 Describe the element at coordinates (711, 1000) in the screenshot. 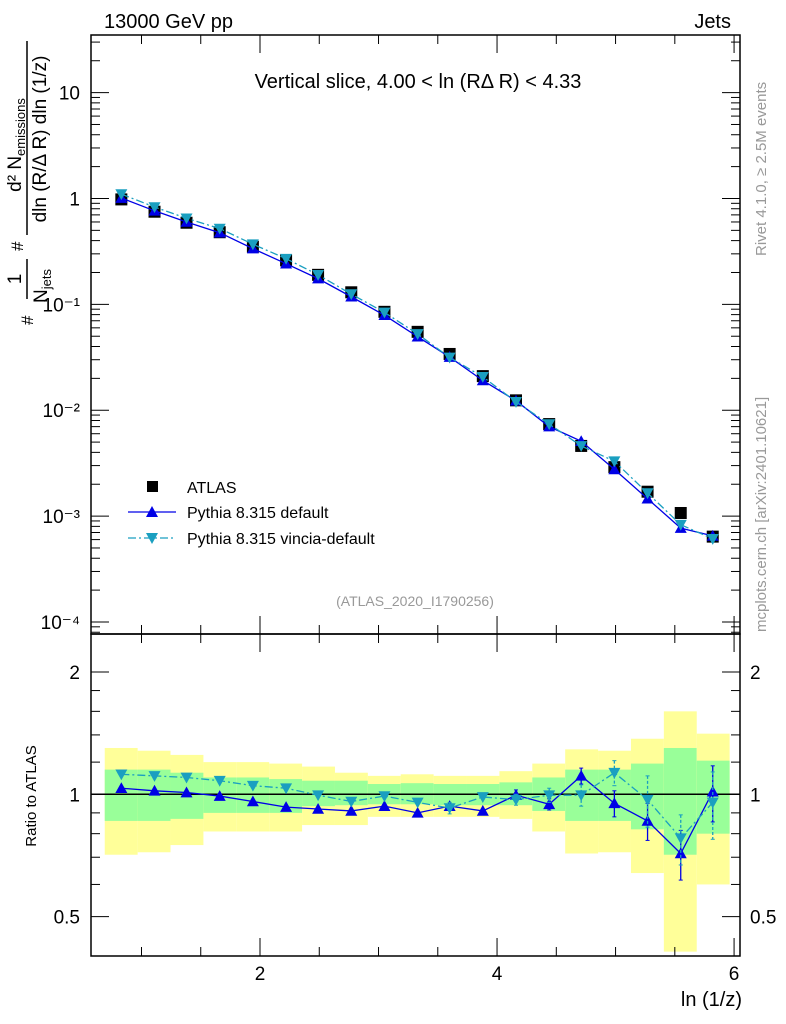

I see `x-axis-label: ln (1/z)` at that location.